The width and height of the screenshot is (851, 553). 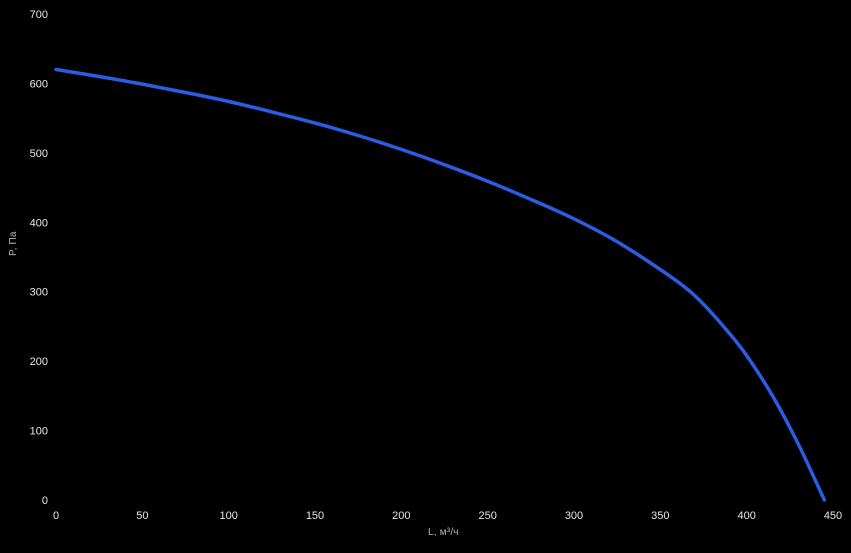 I want to click on x-axis-title: L, м³/ч, so click(x=443, y=532).